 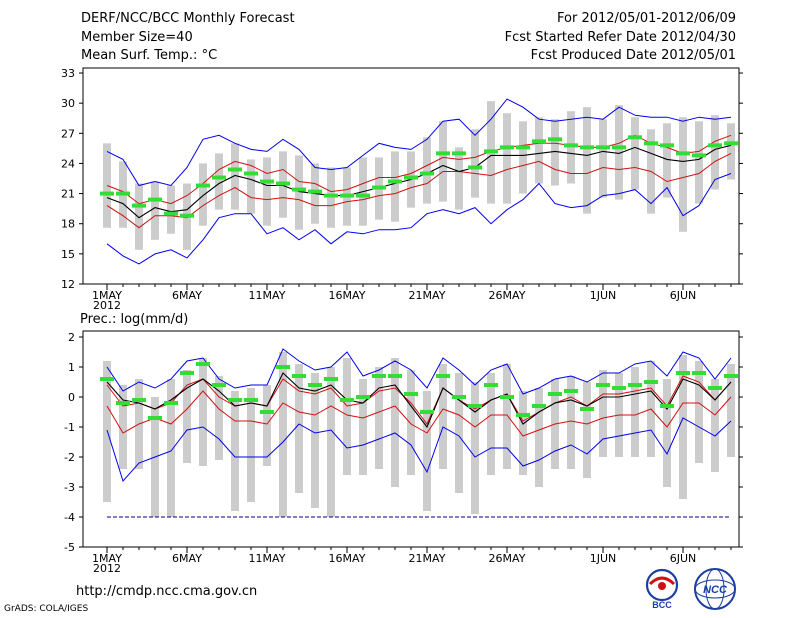 I want to click on x-tick-label: 6JUN, so click(x=683, y=295).